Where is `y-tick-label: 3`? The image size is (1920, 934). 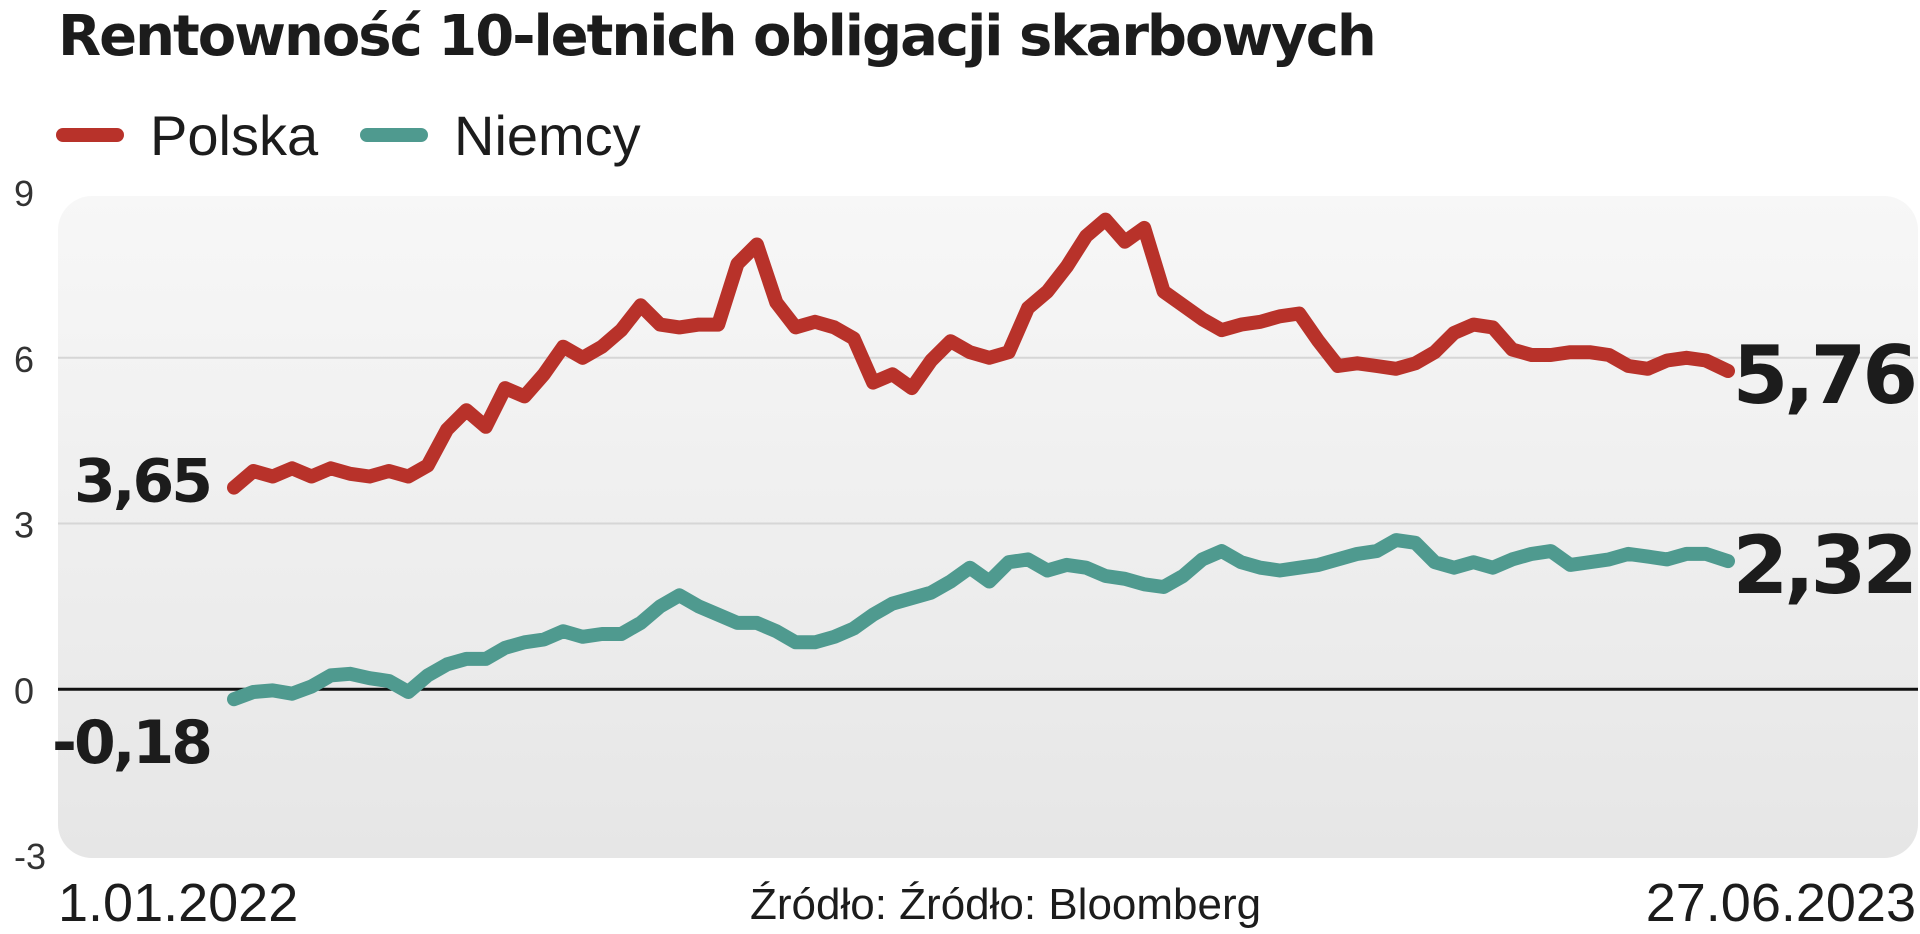
y-tick-label: 3 is located at coordinates (24, 525).